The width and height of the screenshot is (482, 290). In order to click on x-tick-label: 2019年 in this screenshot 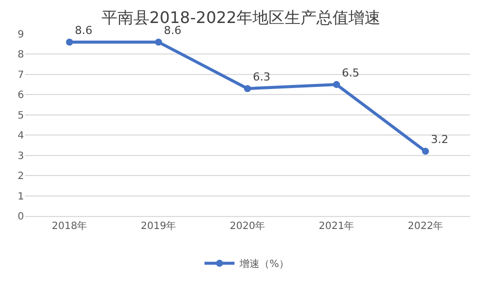, I will do `click(158, 226)`.